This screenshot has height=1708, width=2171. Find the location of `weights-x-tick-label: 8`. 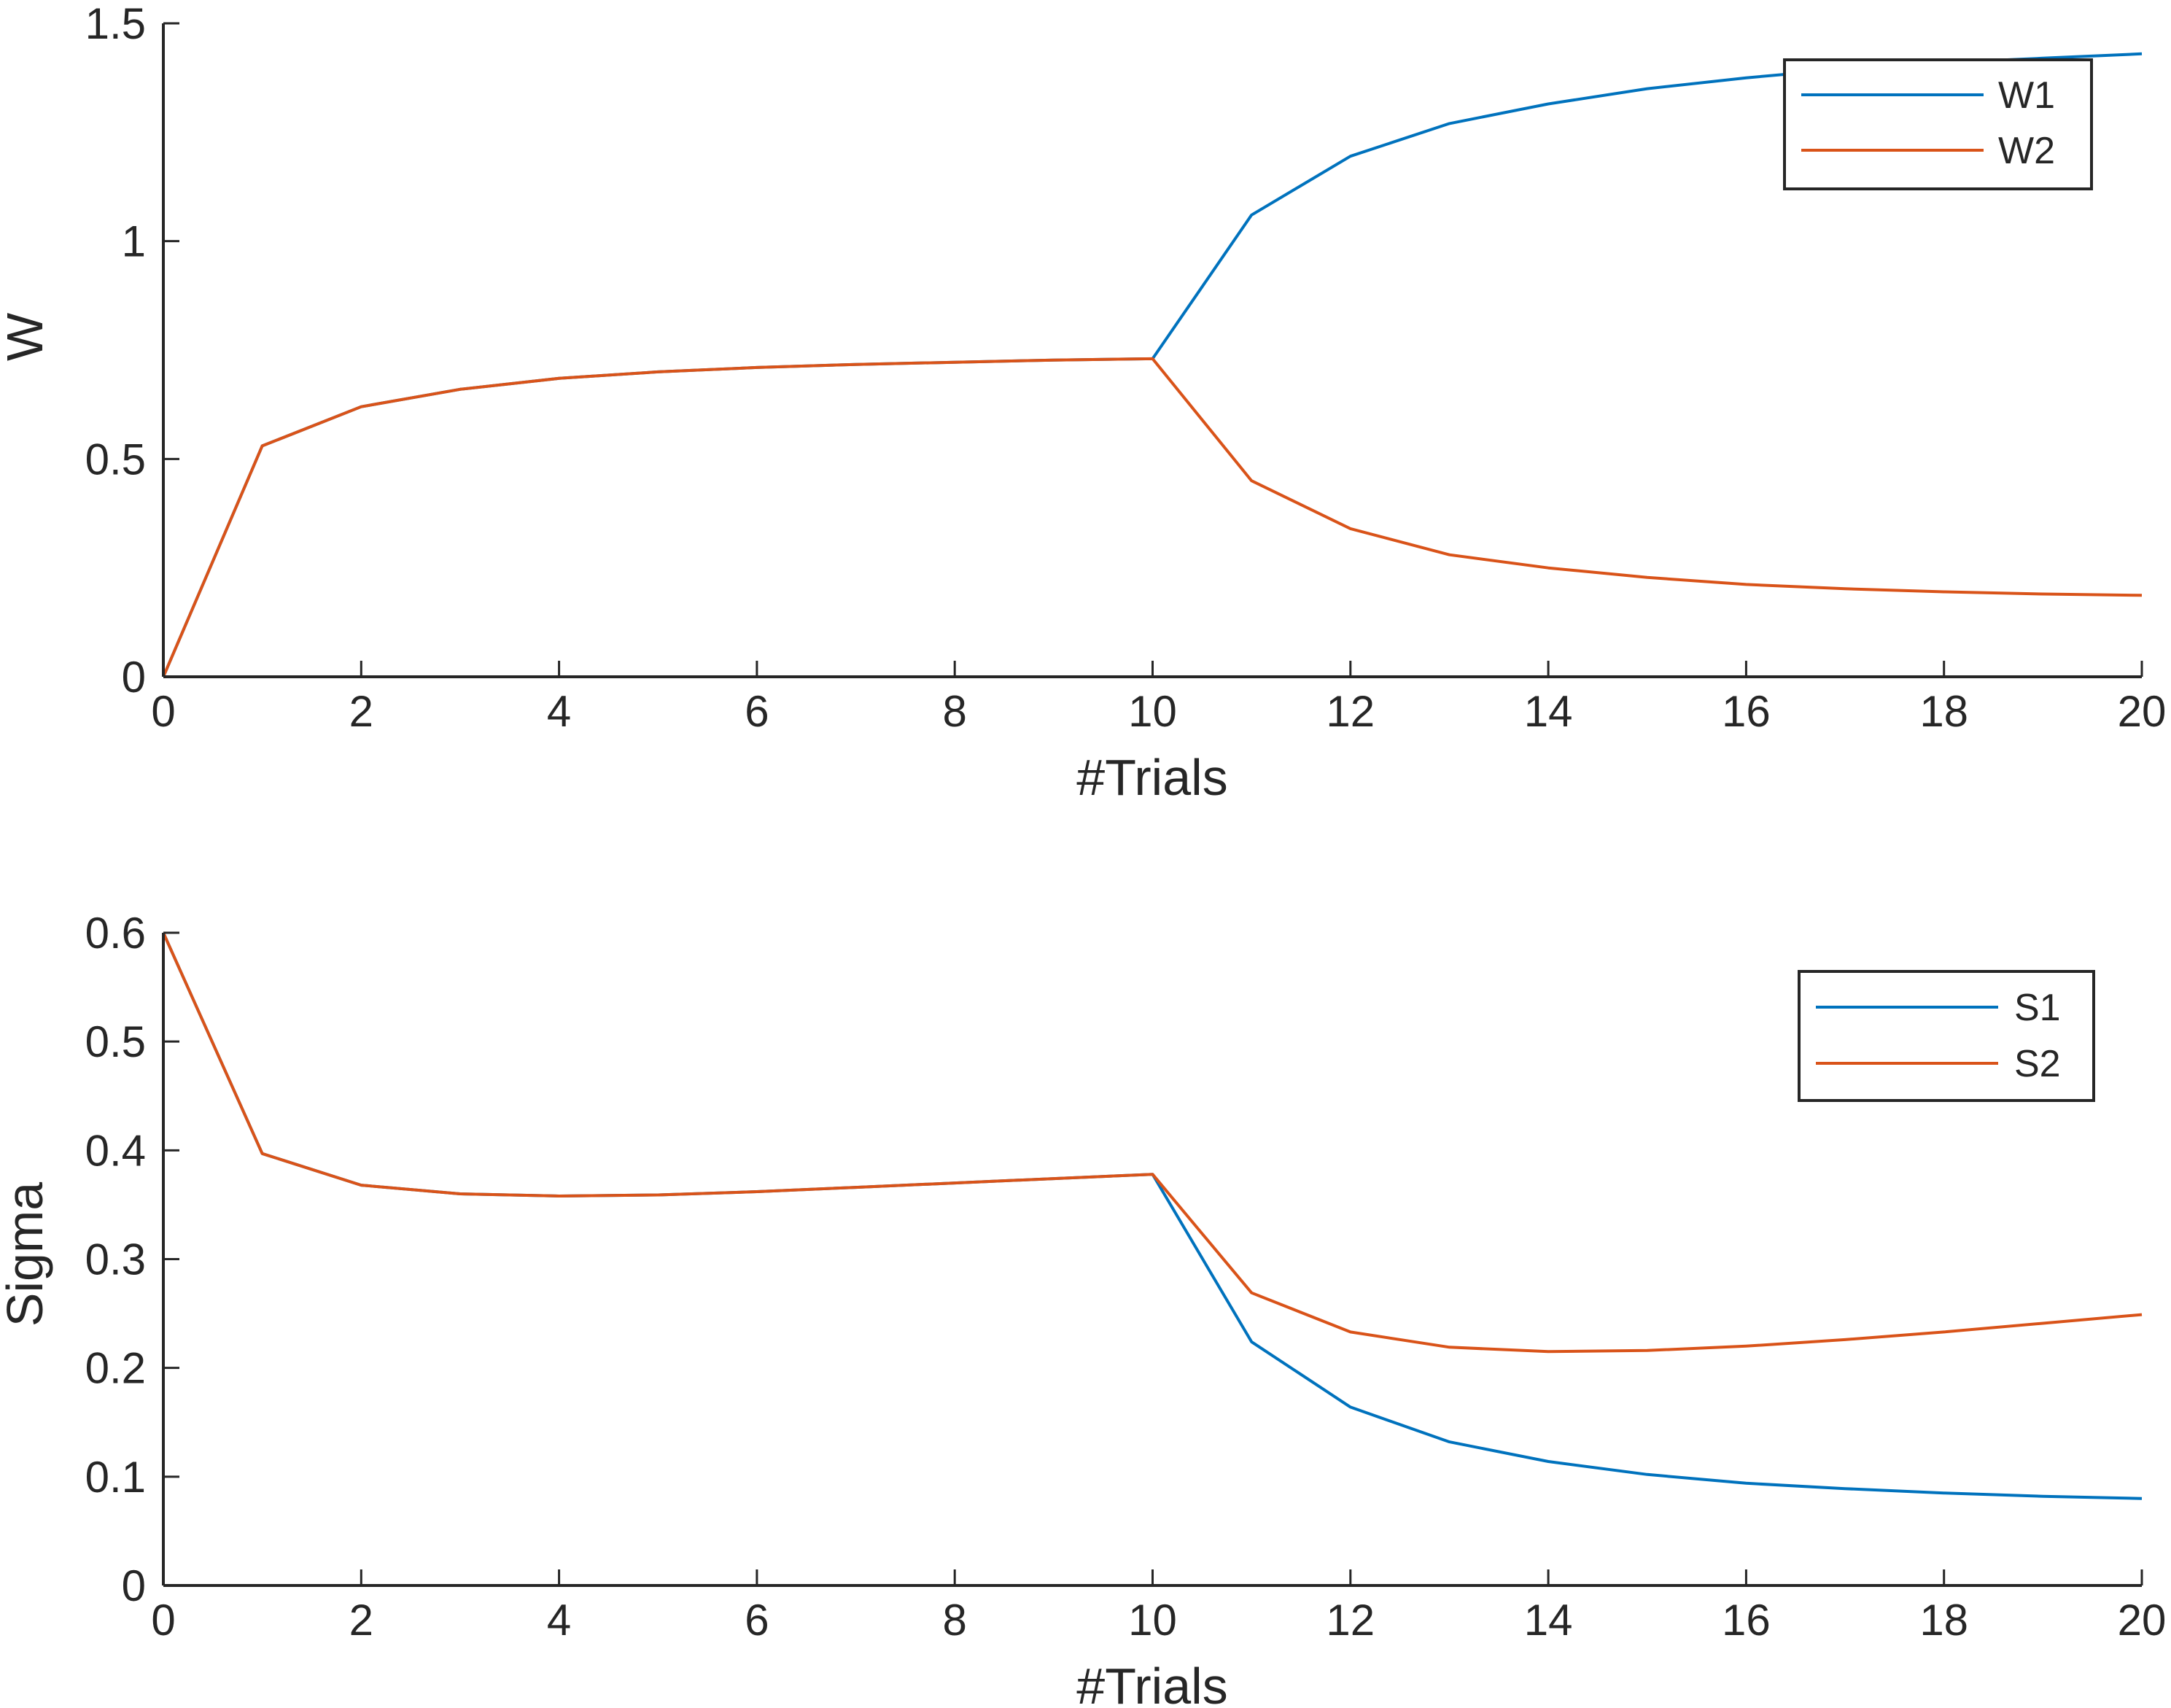

weights-x-tick-label: 8 is located at coordinates (955, 712).